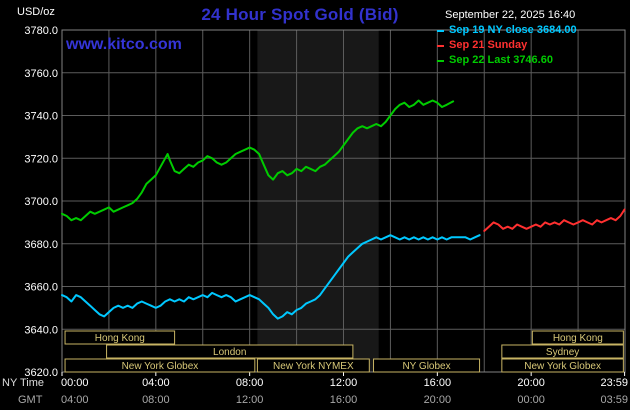 The image size is (630, 410). What do you see at coordinates (36, 12) in the screenshot?
I see `y-axis-units-label: USD/oz` at bounding box center [36, 12].